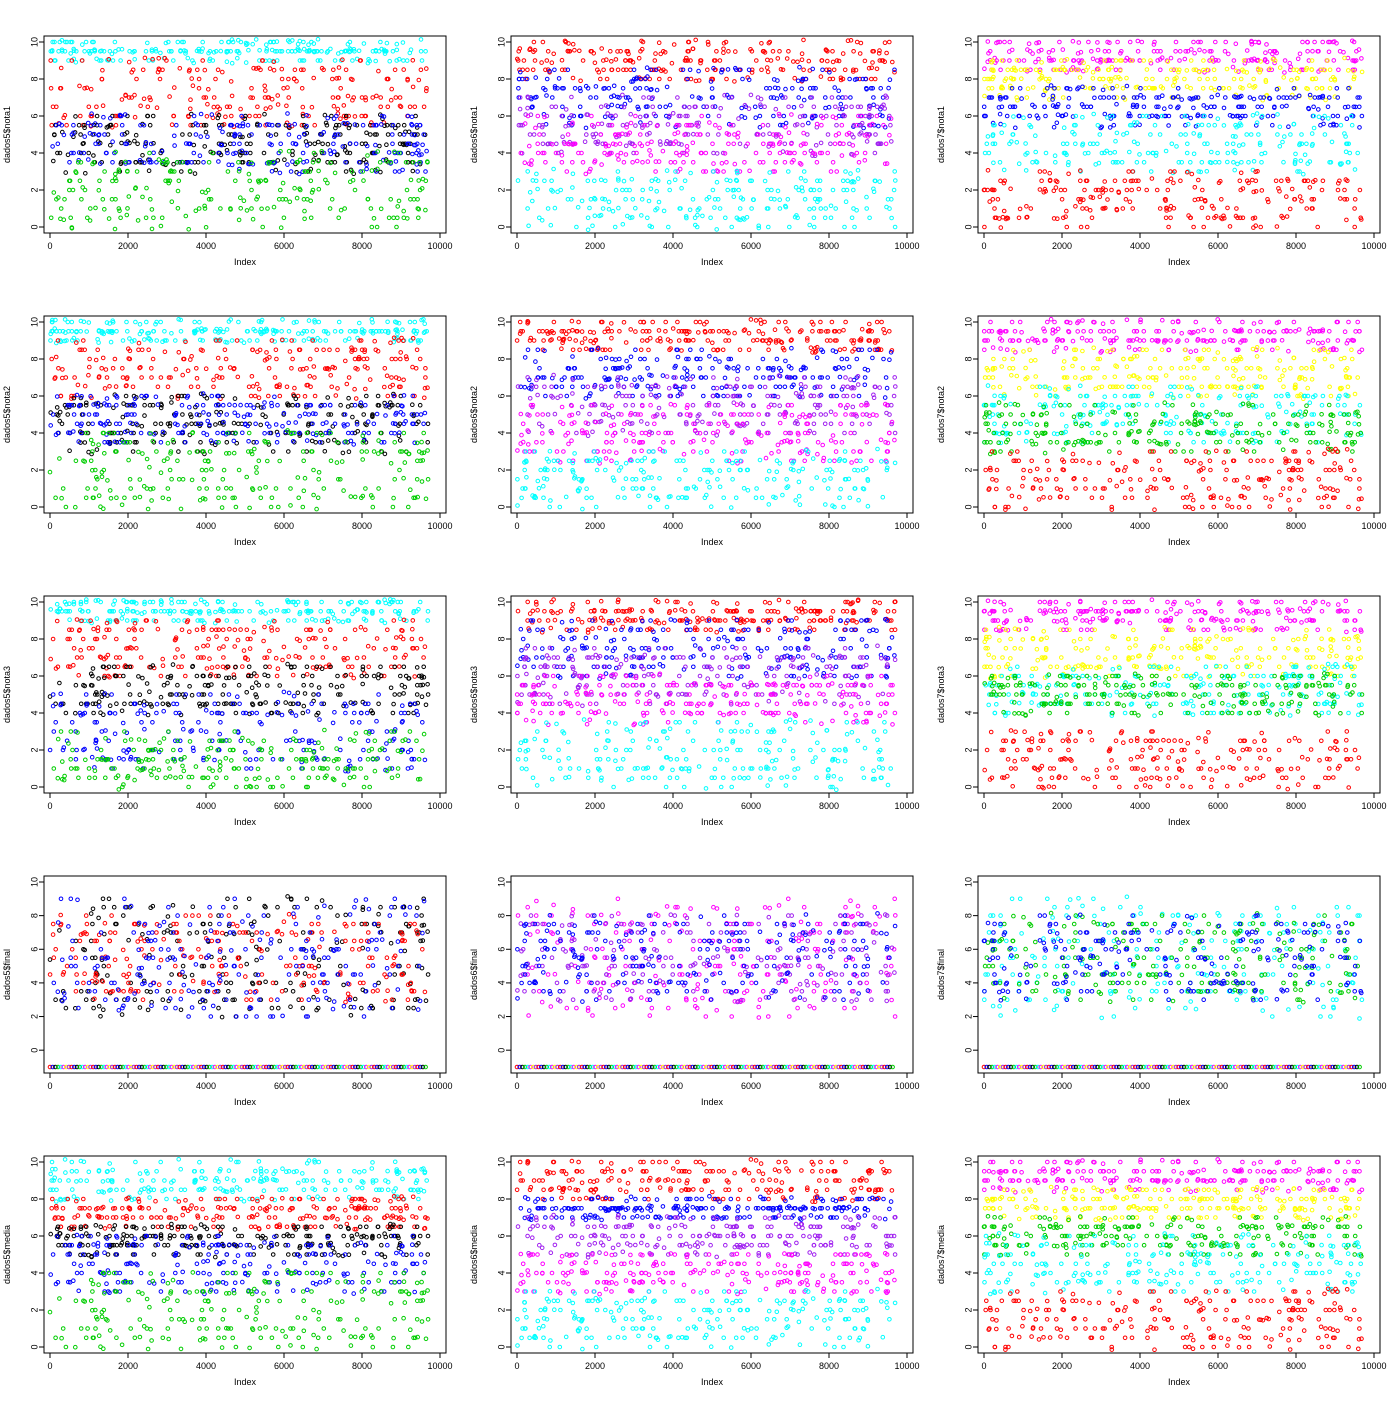  Describe the element at coordinates (474, 134) in the screenshot. I see `y-axis-label: dados6$nota1` at that location.